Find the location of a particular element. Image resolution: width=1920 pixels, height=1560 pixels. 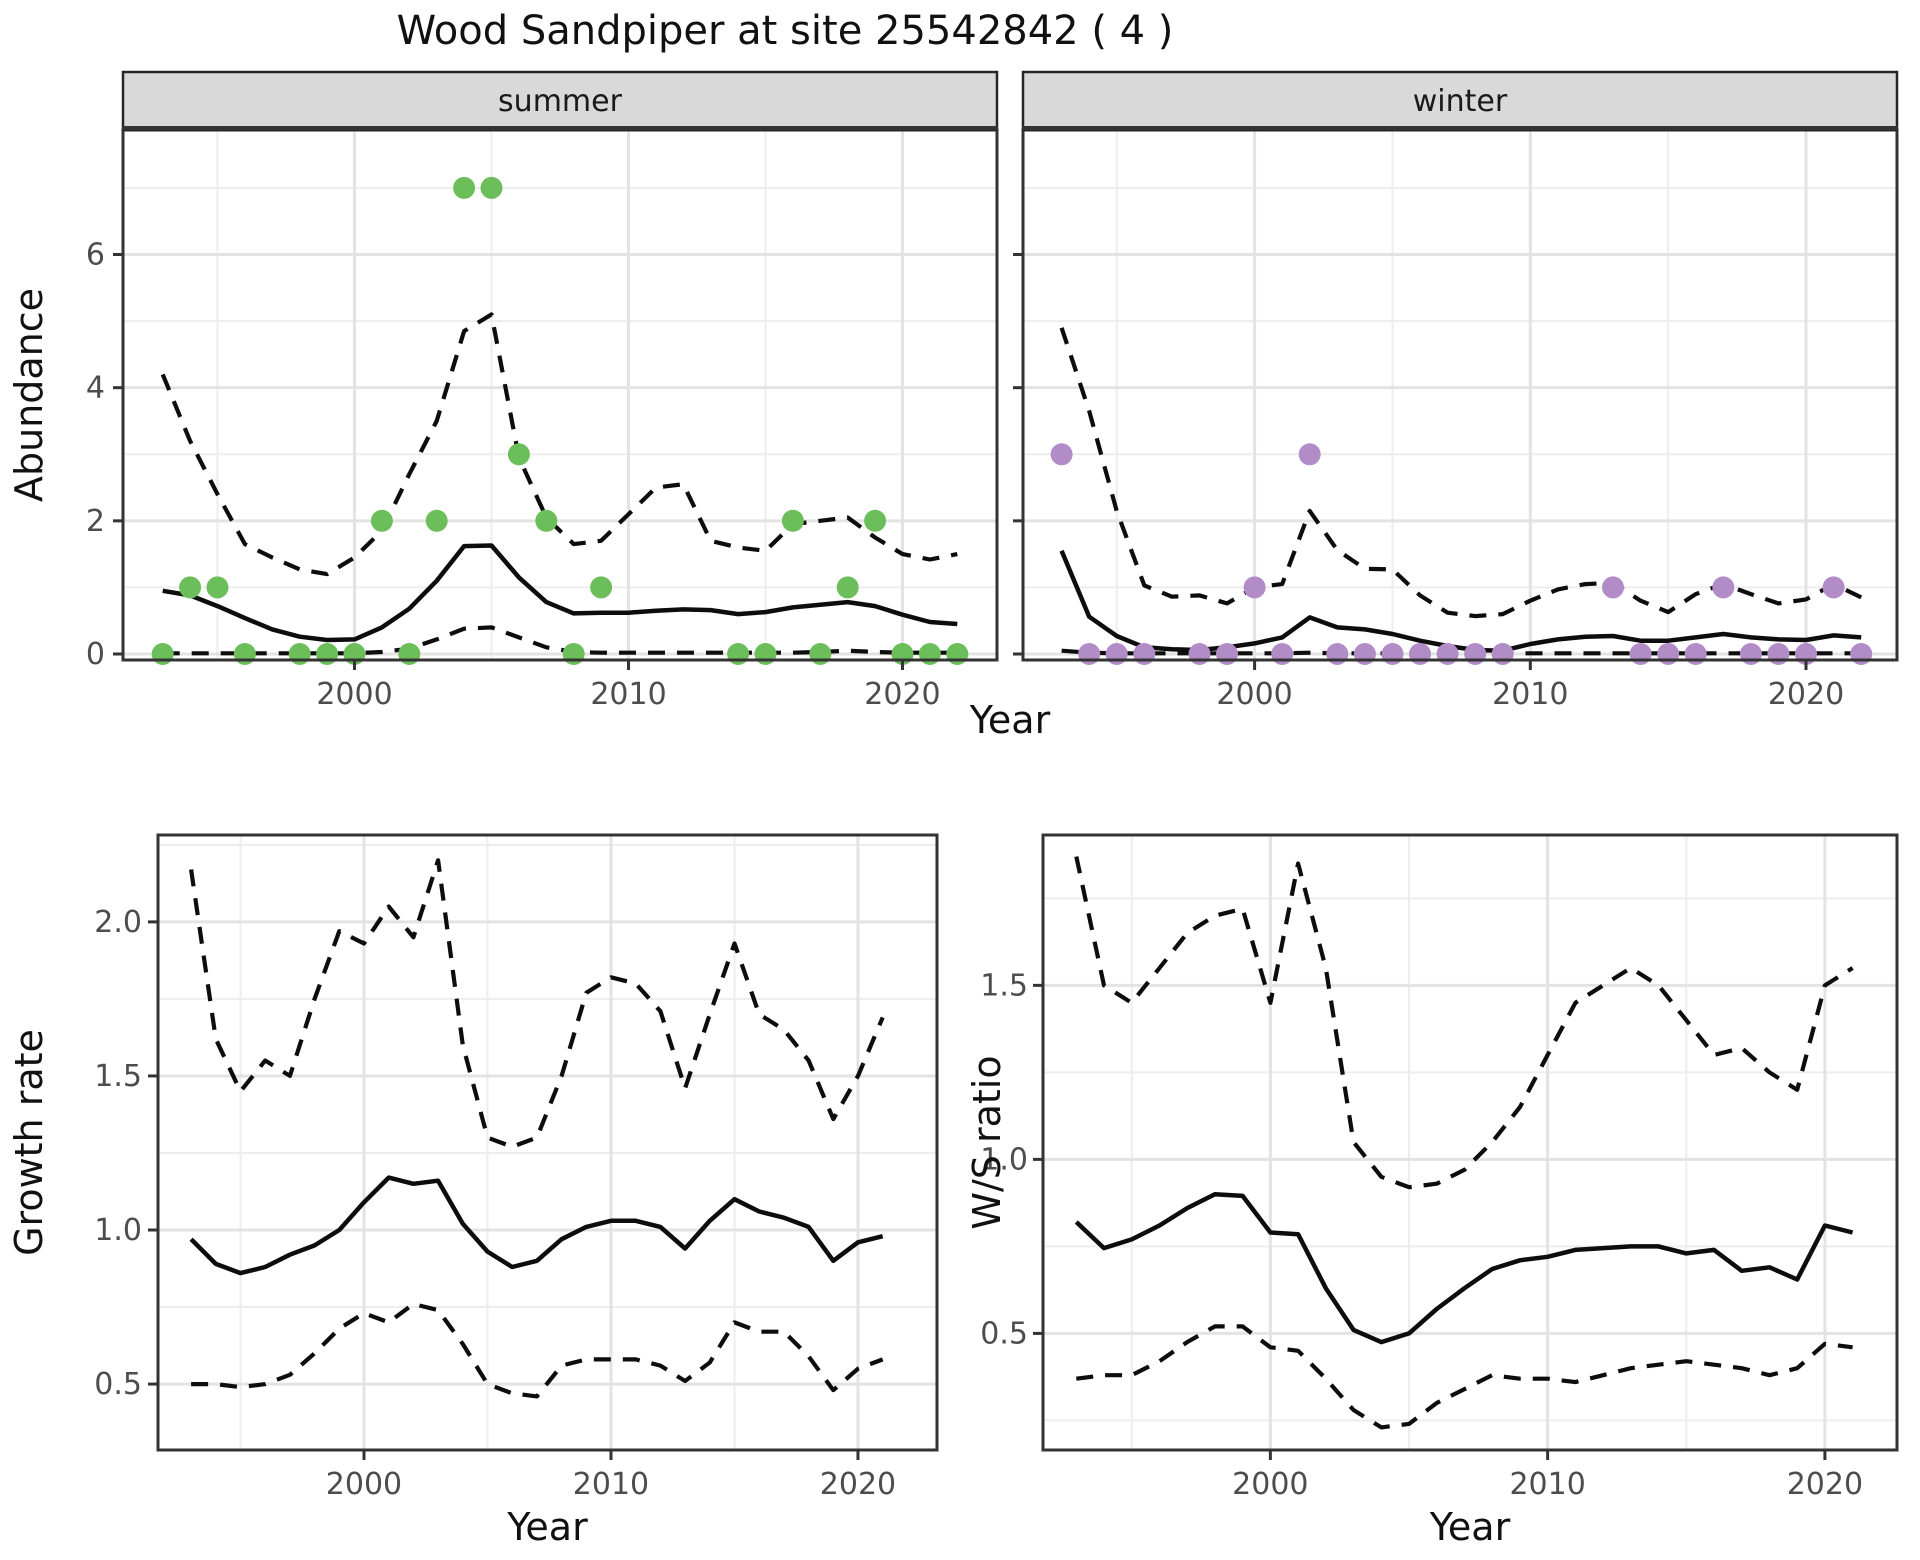

facet-label: winter is located at coordinates (1460, 101).